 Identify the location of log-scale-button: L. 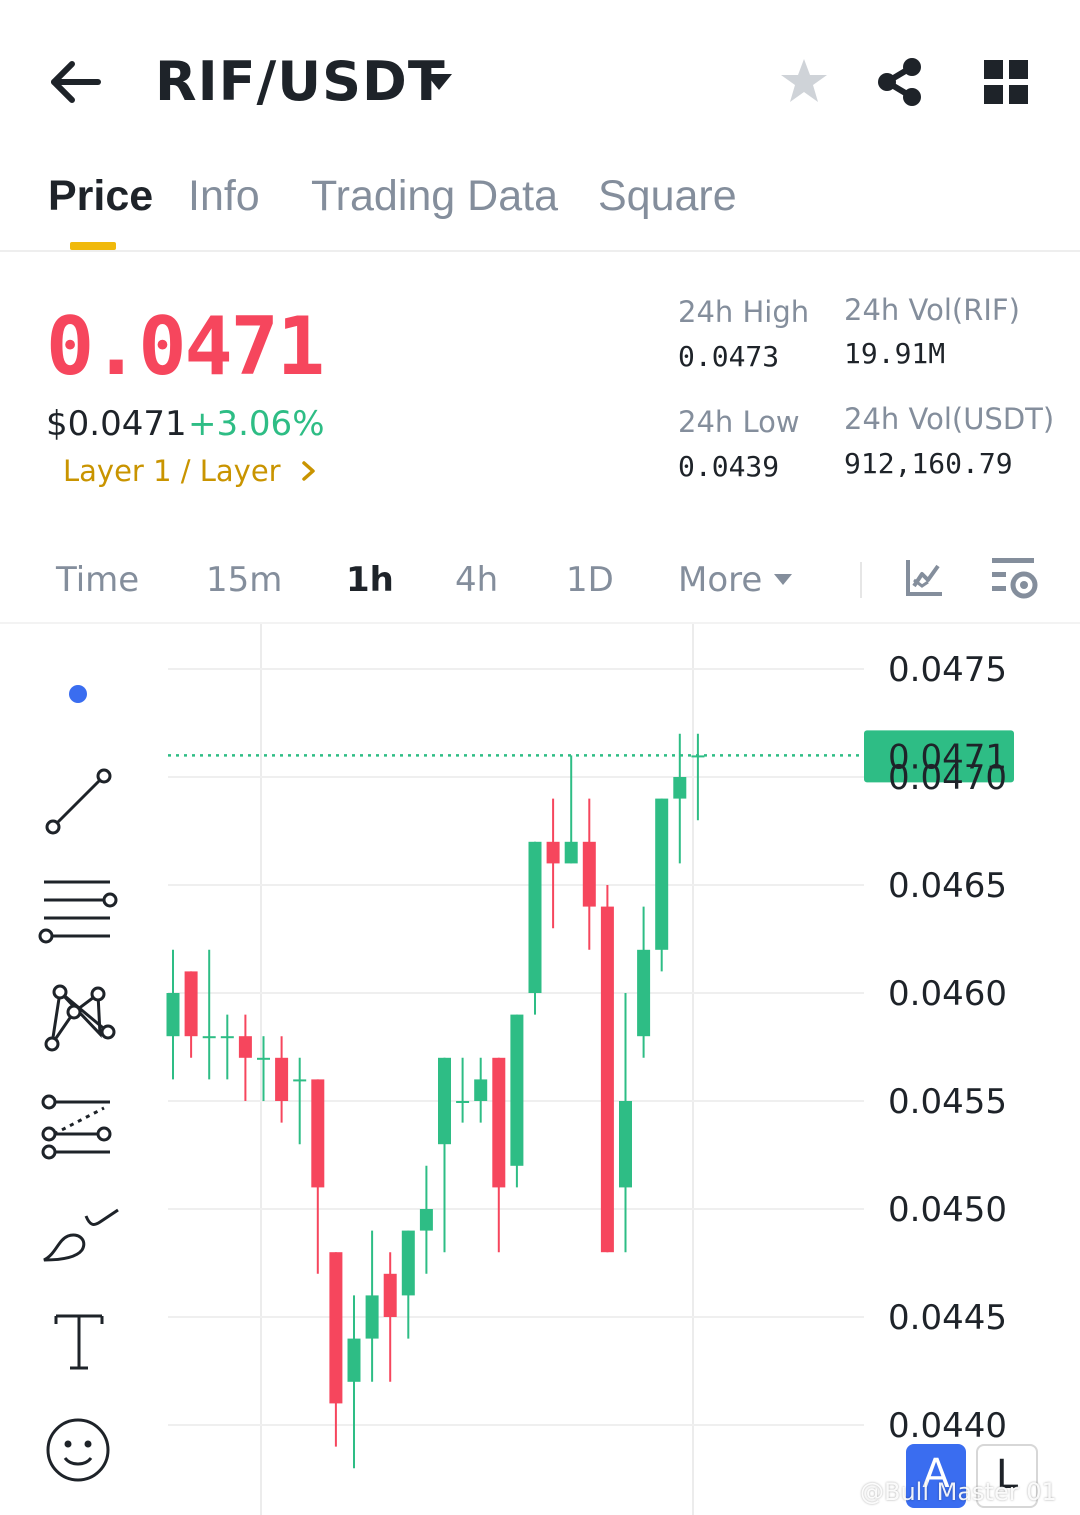
(1007, 1476).